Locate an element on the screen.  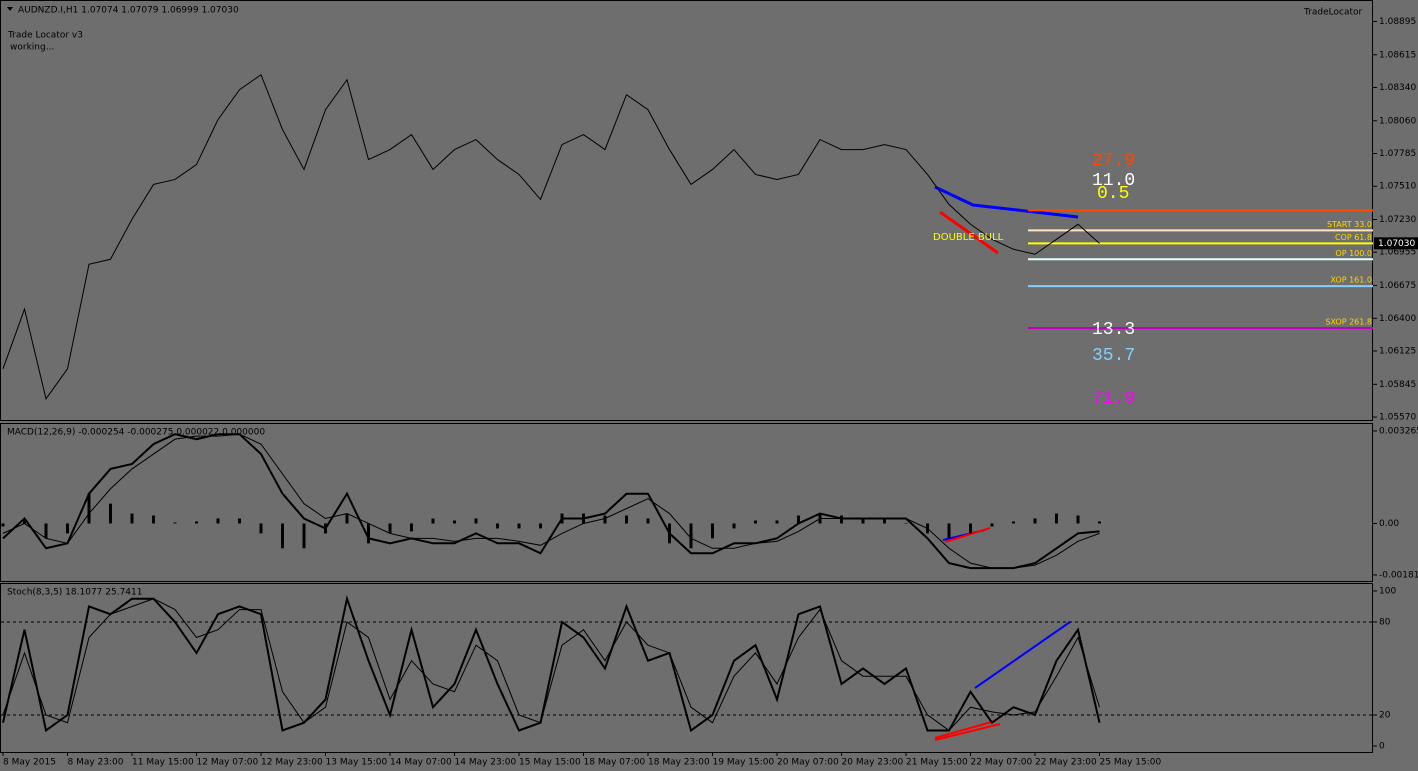
y-tick-label: 100 is located at coordinates (1387, 591).